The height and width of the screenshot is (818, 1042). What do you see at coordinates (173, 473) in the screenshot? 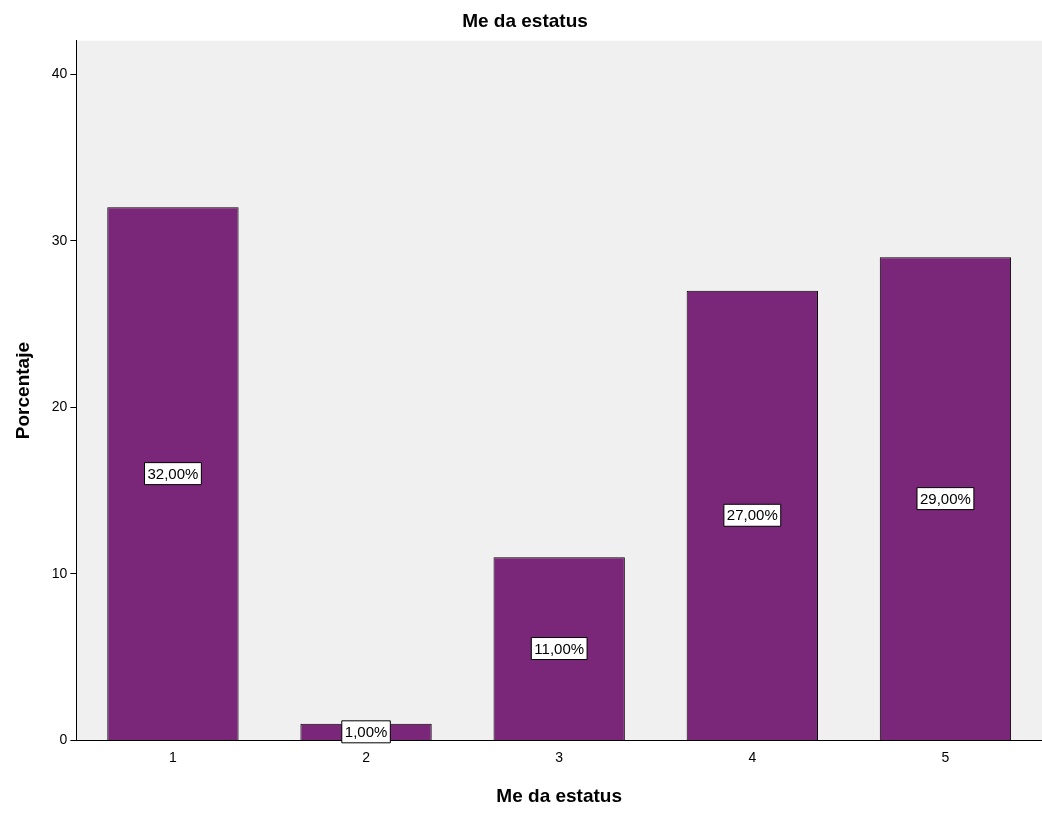
I see `data-label: 32,00%` at bounding box center [173, 473].